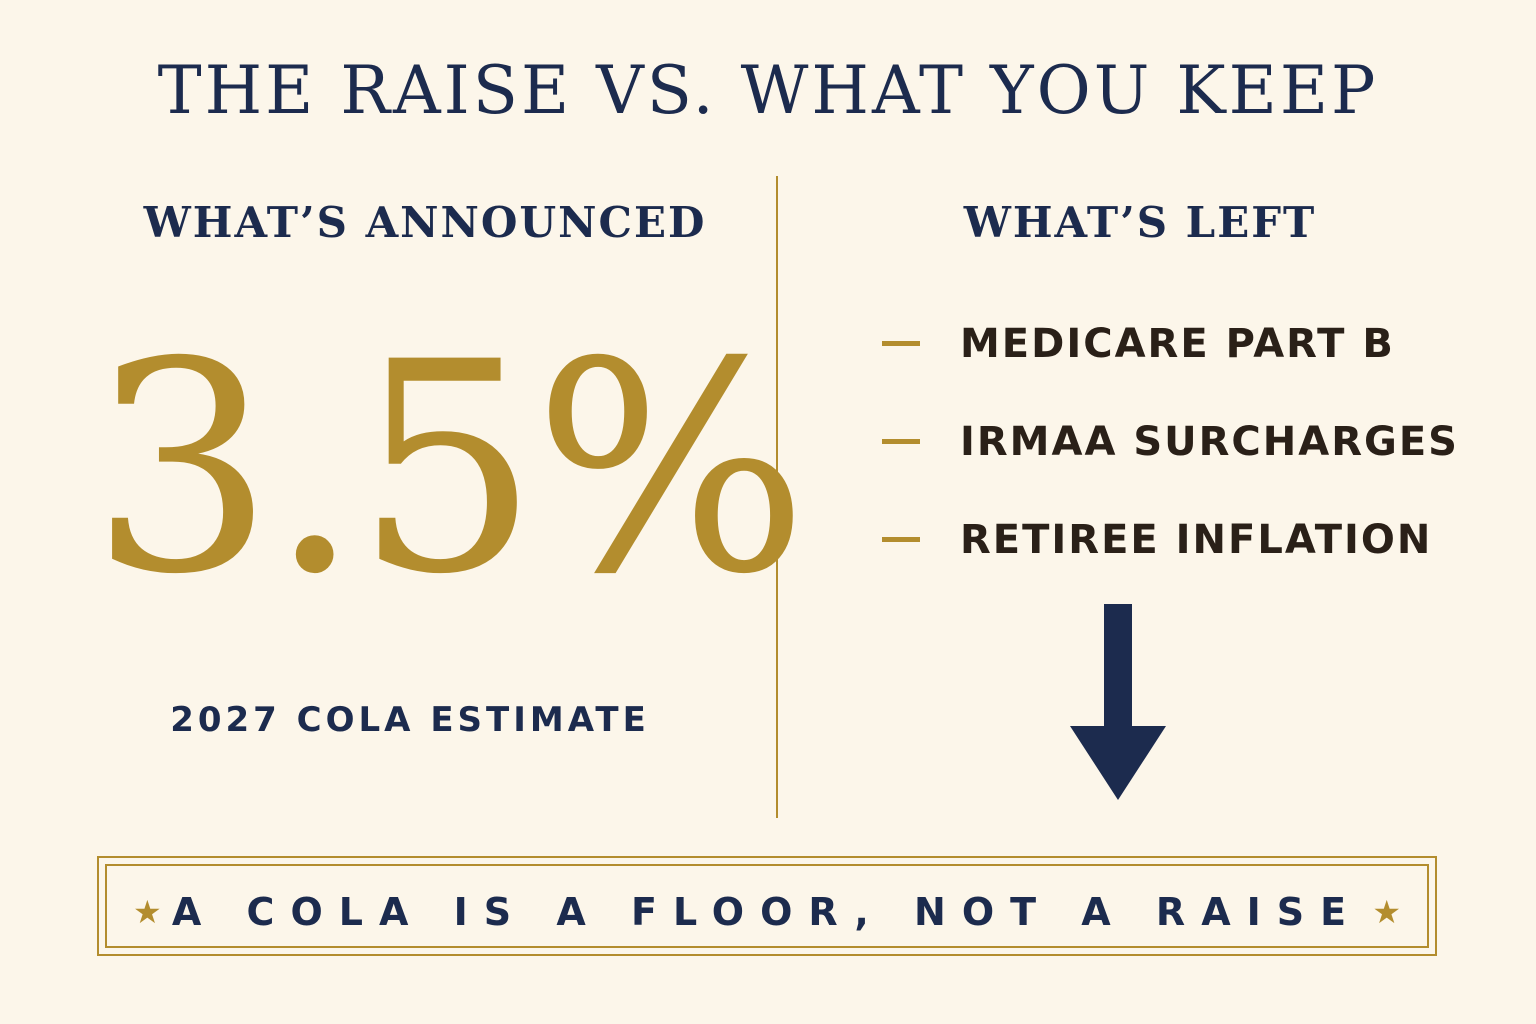 The width and height of the screenshot is (1536, 1024). I want to click on banner-text: A COLA IS A FLOOR, NOT A RAISE, so click(767, 912).